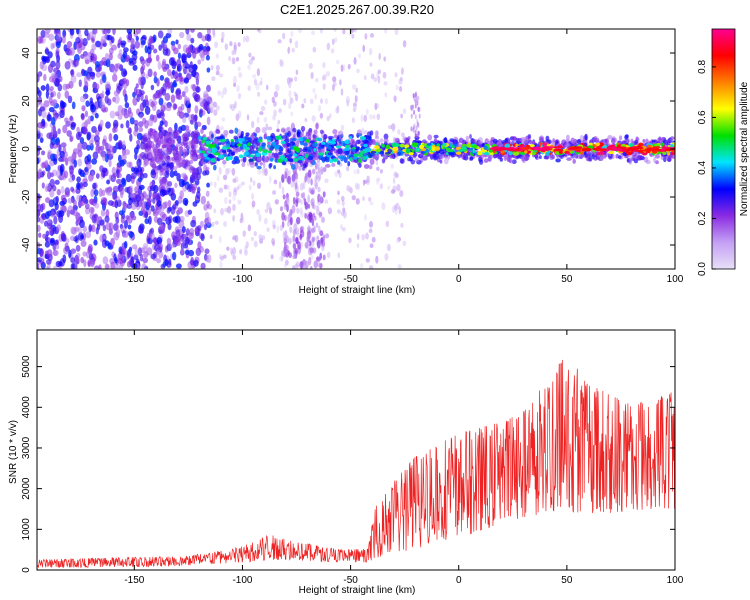  What do you see at coordinates (26, 447) in the screenshot?
I see `y-tick-label: 3000` at bounding box center [26, 447].